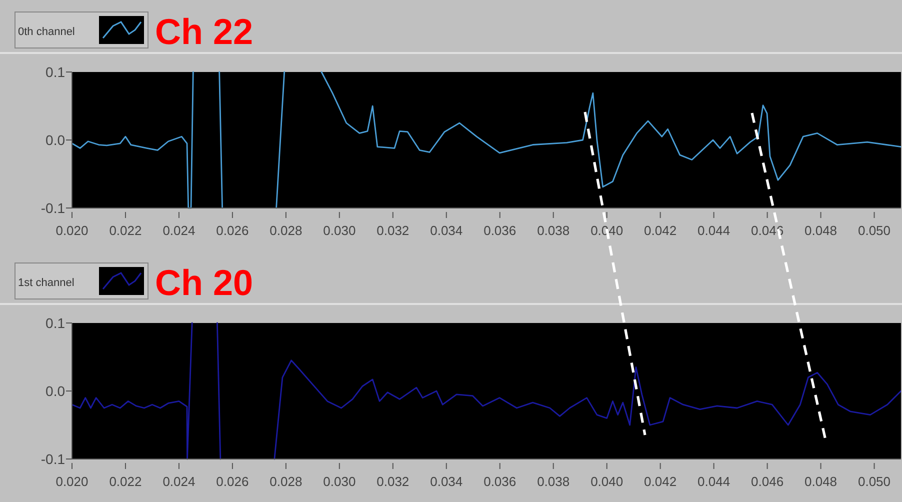 This screenshot has width=902, height=502. Describe the element at coordinates (767, 481) in the screenshot. I see `x-tick-label: 0.046` at that location.